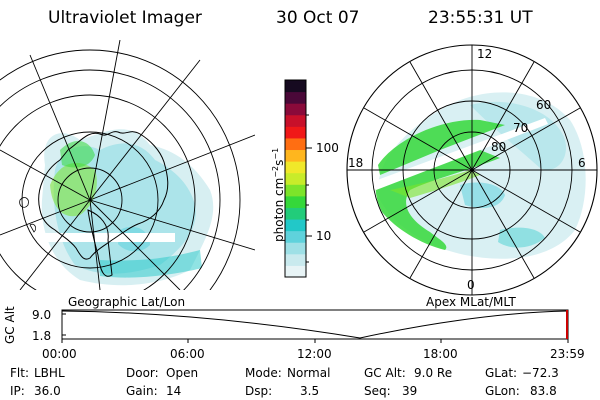 The image size is (600, 400). What do you see at coordinates (49, 373) in the screenshot?
I see `filter-value: LBHL` at bounding box center [49, 373].